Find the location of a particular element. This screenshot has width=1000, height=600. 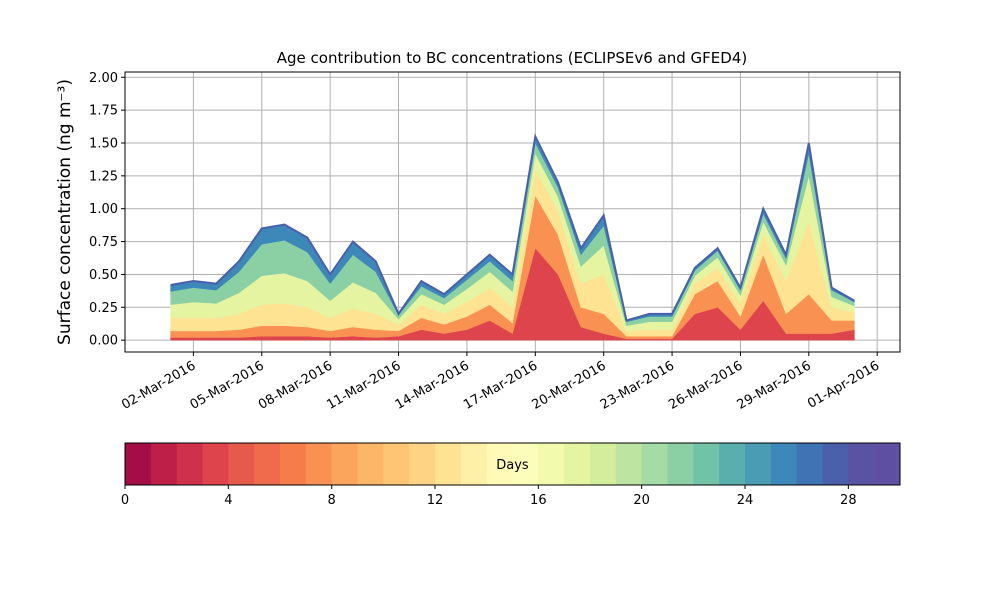

x-tick-label: 20-Mar-2016 is located at coordinates (569, 385).